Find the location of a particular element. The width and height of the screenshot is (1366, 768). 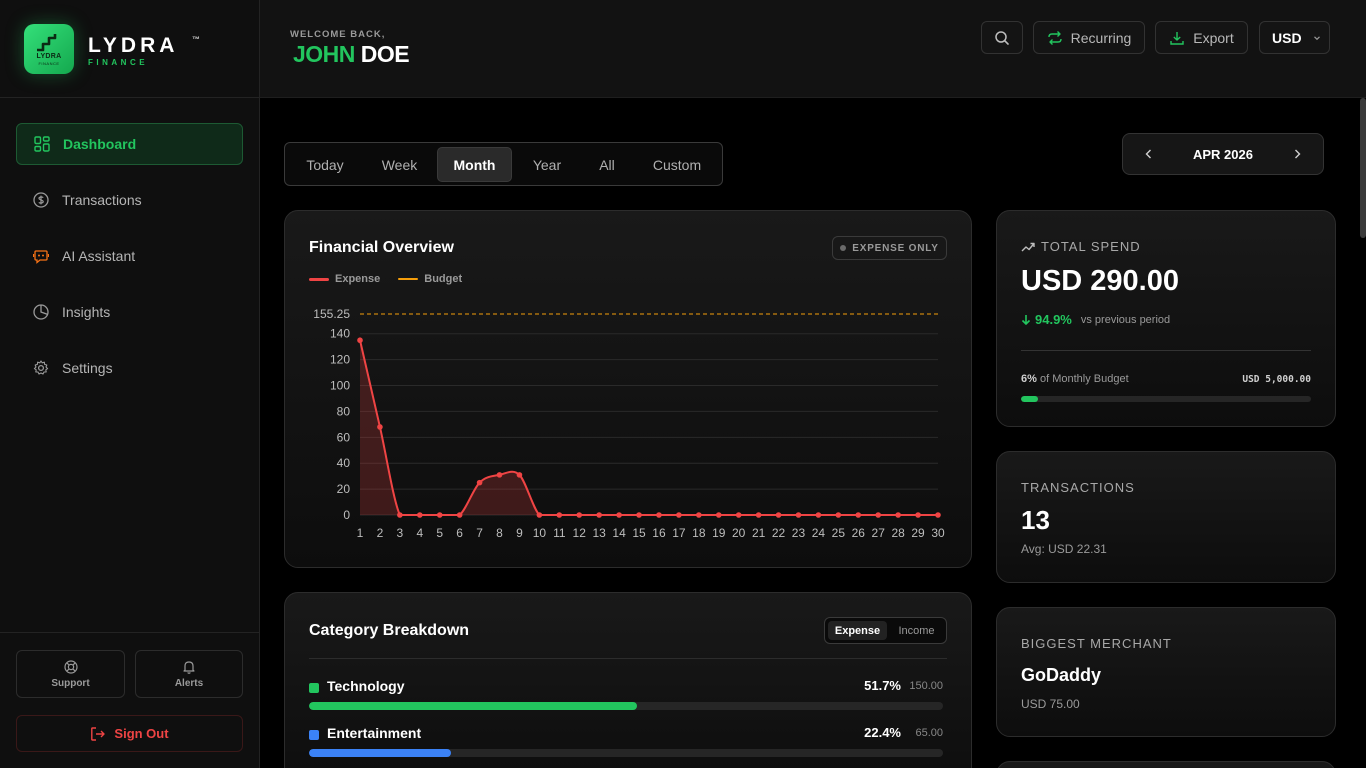

recurring-button: Recurring is located at coordinates (1089, 37).